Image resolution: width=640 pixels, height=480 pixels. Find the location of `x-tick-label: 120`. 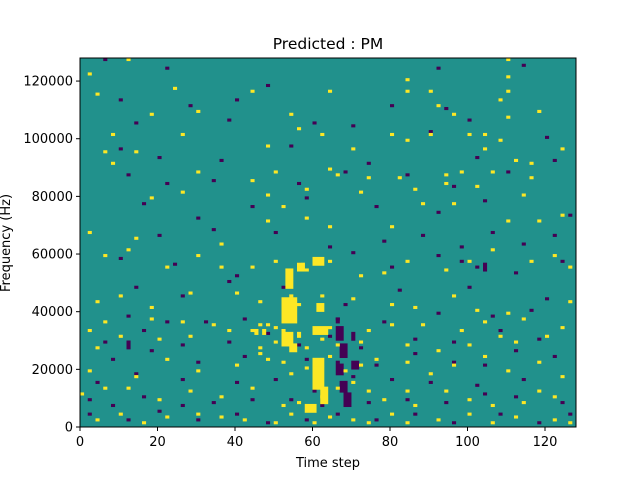

x-tick-label: 120 is located at coordinates (545, 442).